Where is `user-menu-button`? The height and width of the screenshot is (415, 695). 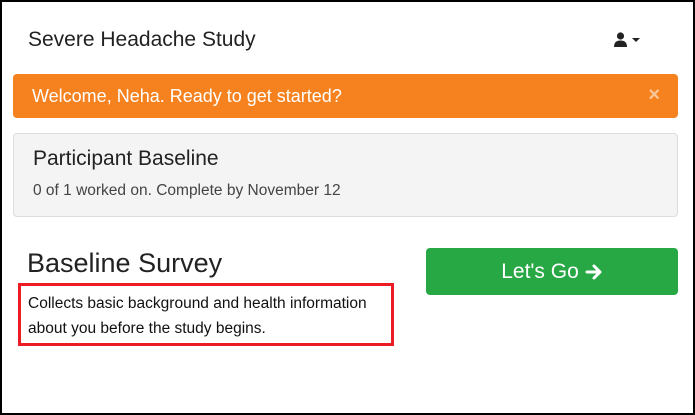 user-menu-button is located at coordinates (627, 39).